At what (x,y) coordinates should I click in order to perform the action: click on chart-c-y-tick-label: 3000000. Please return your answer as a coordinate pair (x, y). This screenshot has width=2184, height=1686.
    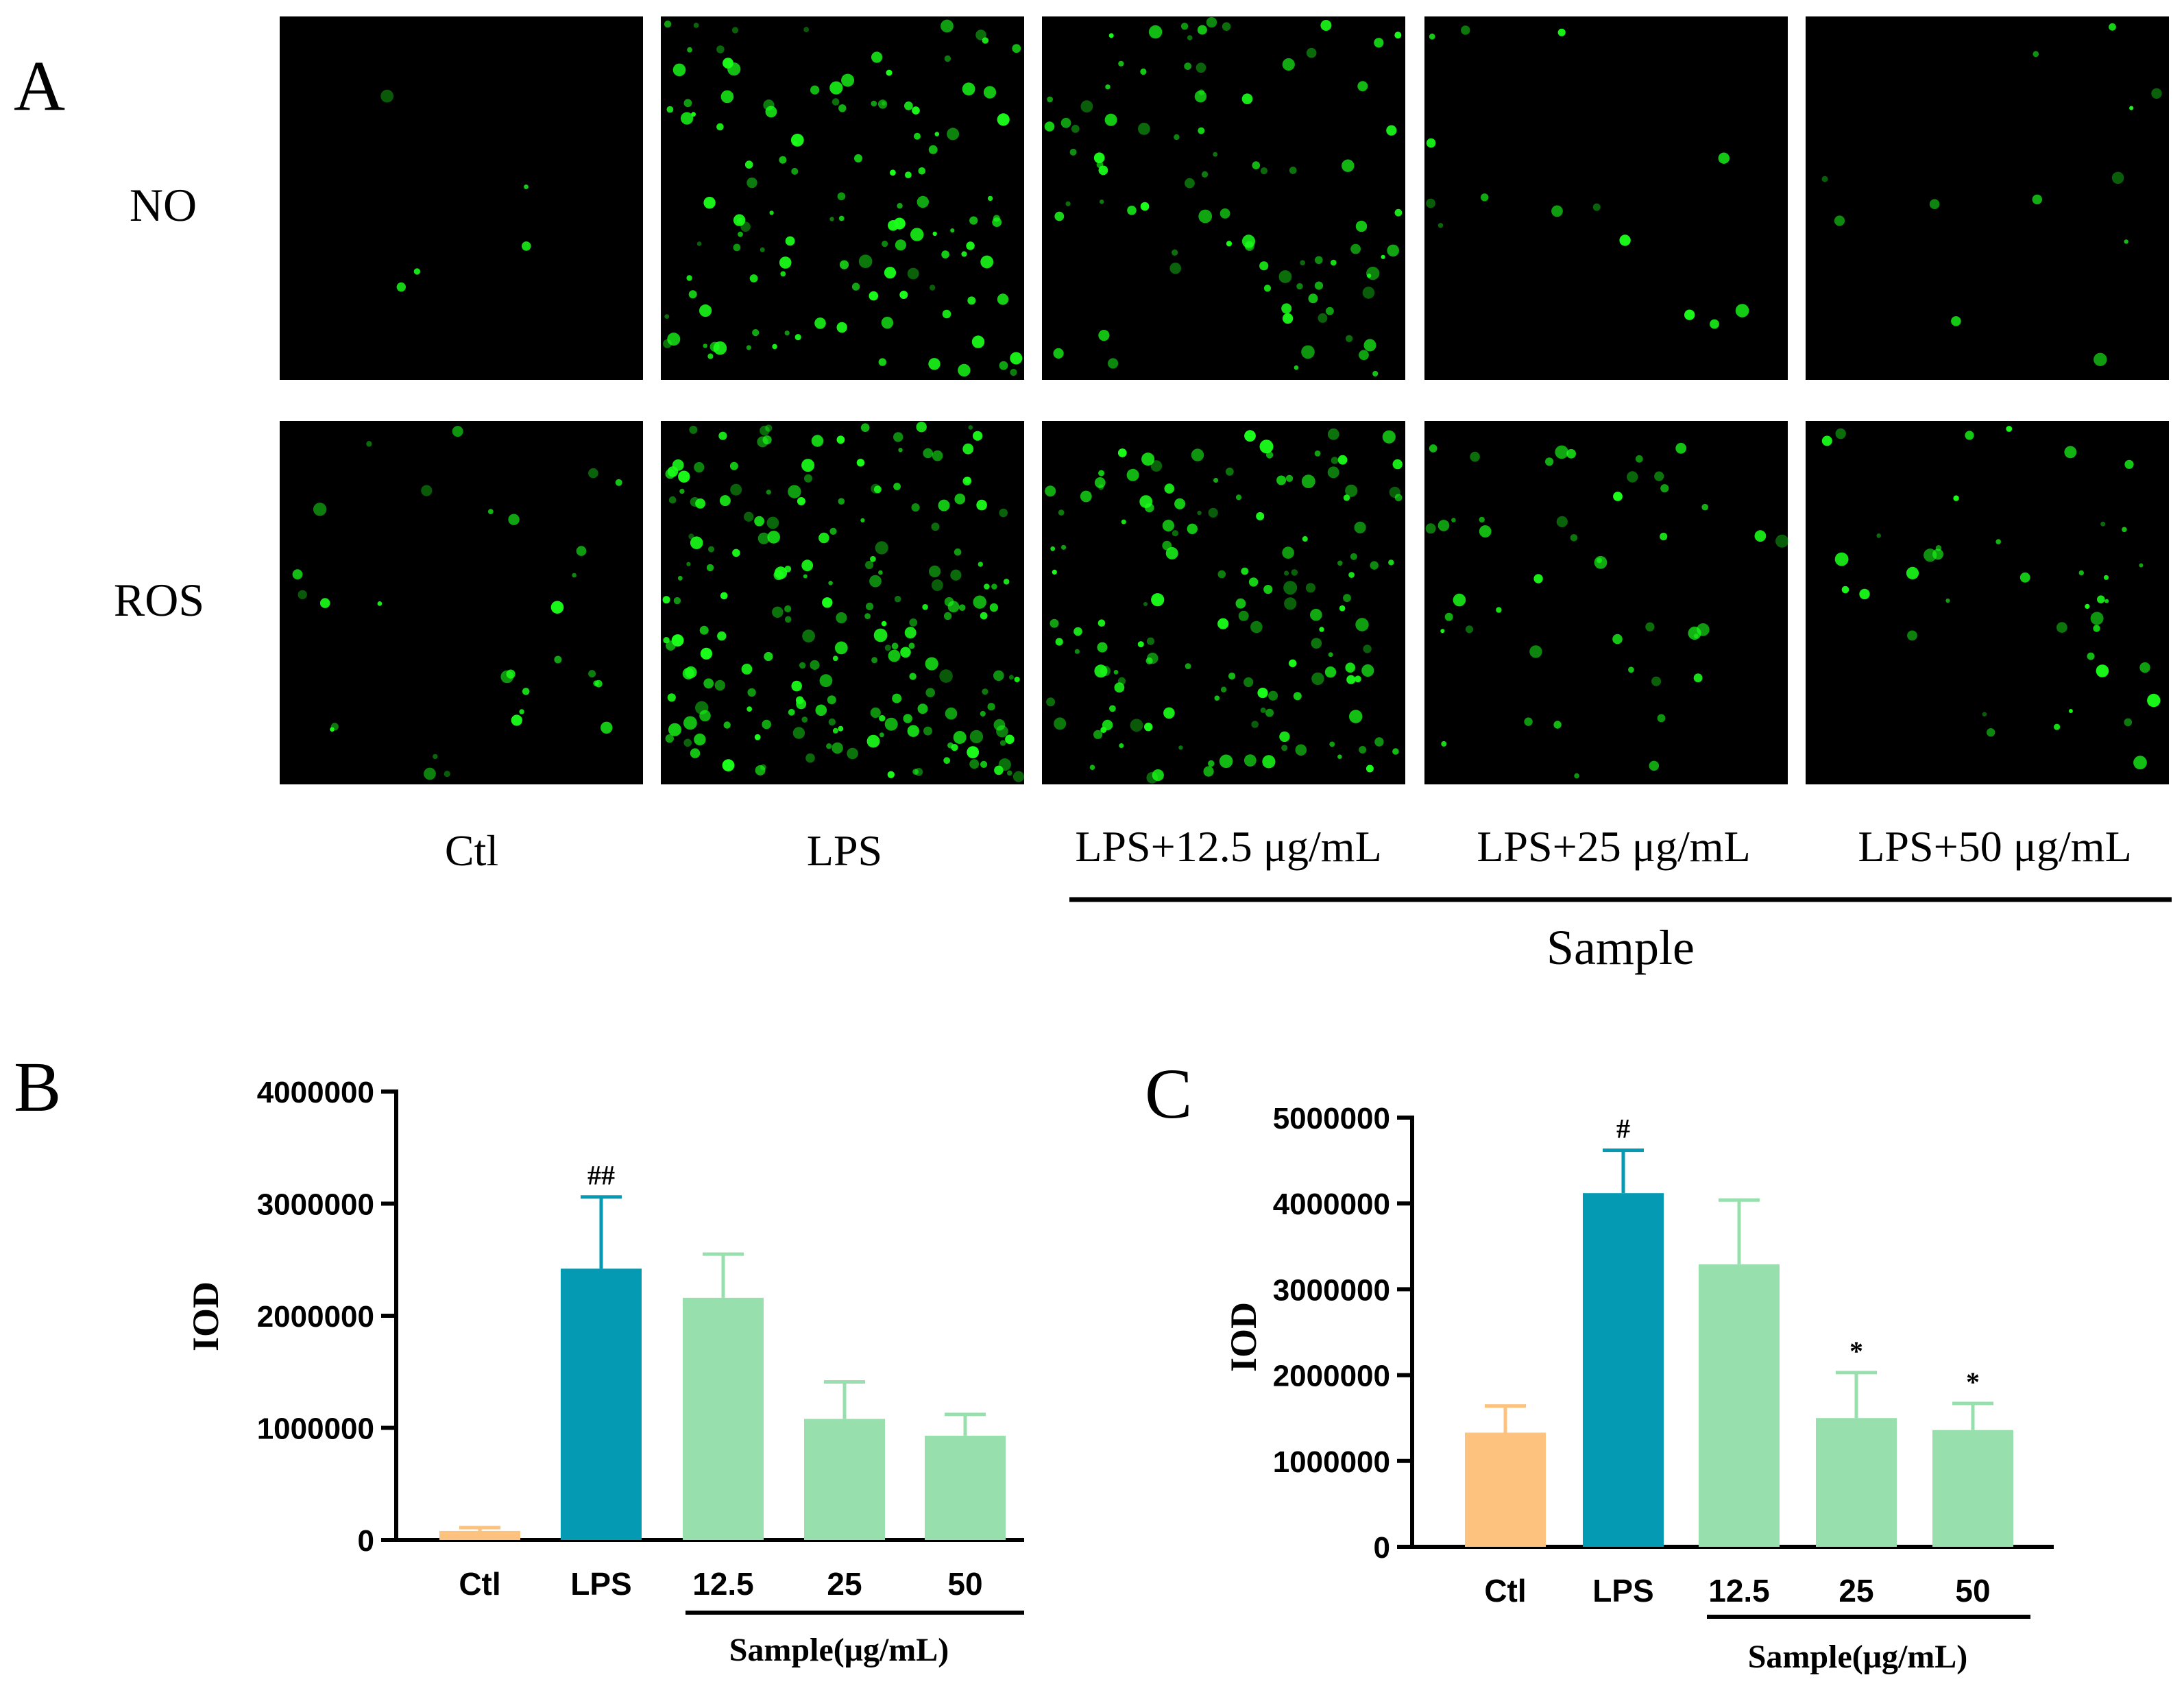
    Looking at the image, I should click on (1331, 1290).